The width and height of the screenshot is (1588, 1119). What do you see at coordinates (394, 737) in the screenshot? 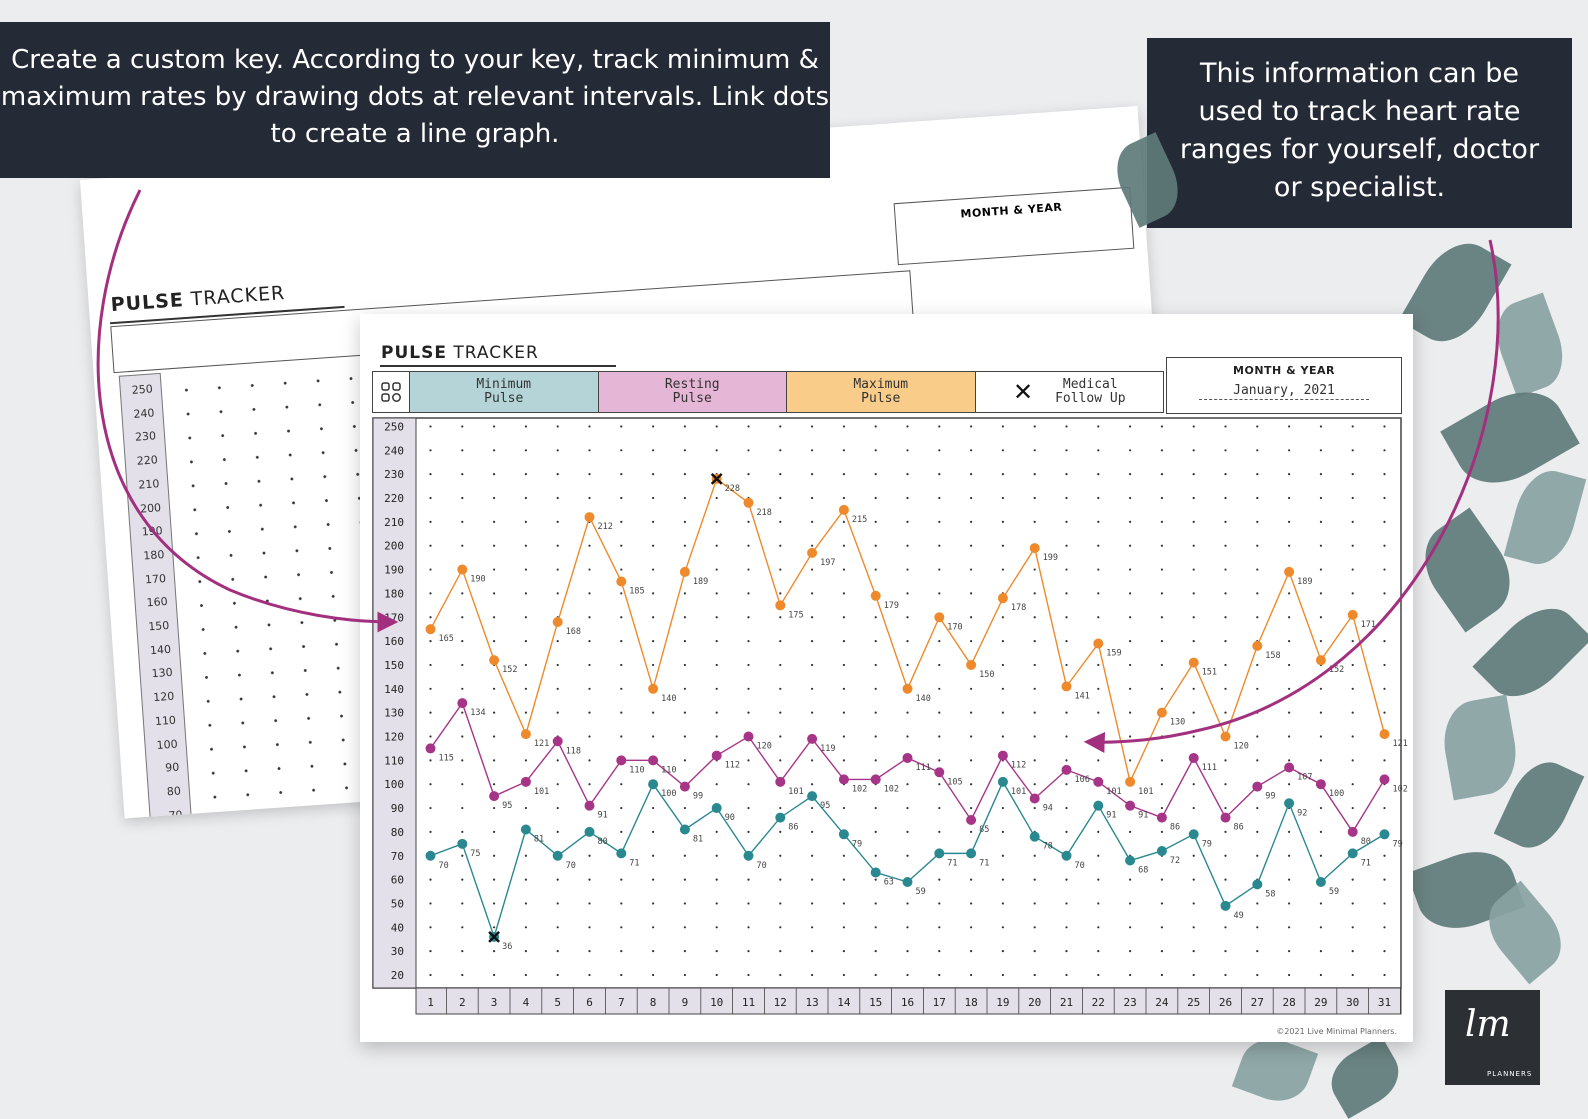
I see `y-tick-label: 120` at bounding box center [394, 737].